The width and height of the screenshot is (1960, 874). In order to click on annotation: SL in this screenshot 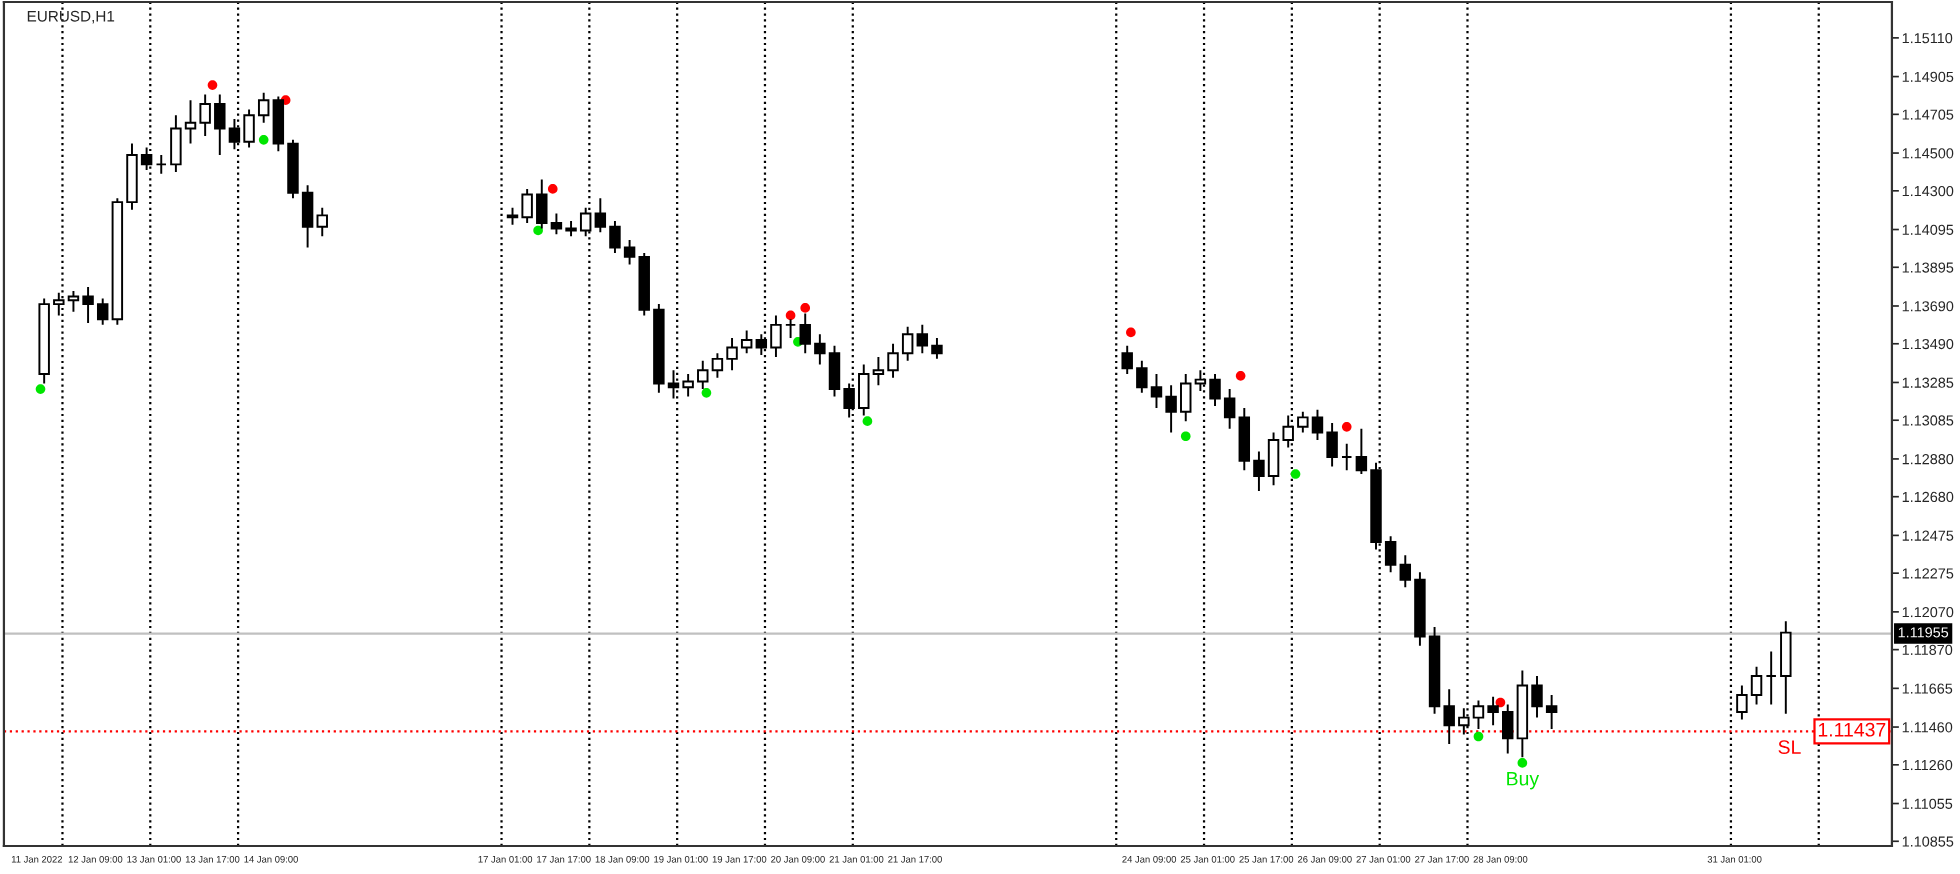, I will do `click(1789, 747)`.